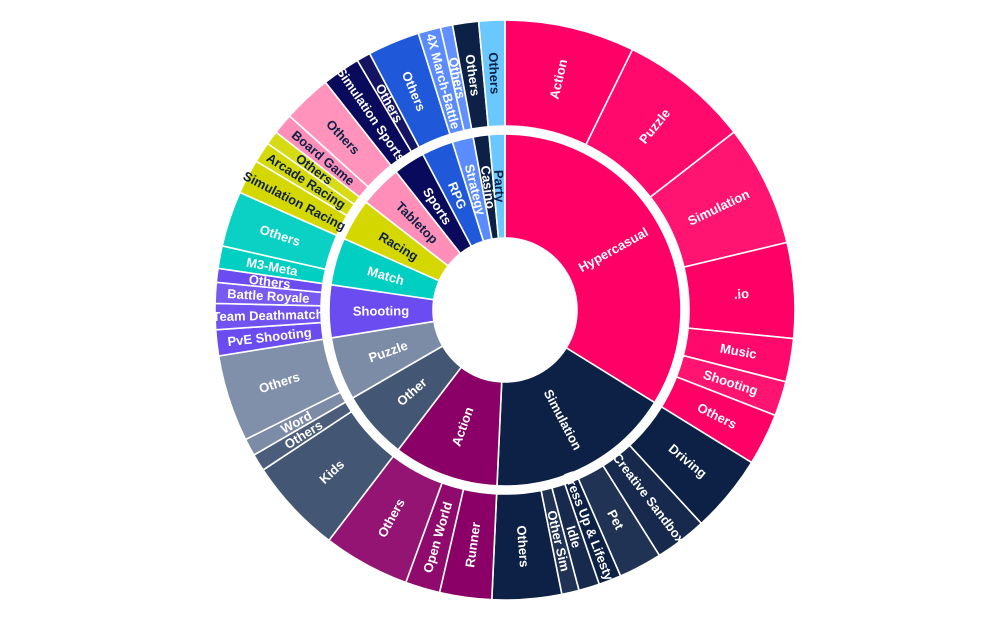  Describe the element at coordinates (267, 316) in the screenshot. I see `label-shooting-team-deathmatch: Team Deathmatch` at that location.